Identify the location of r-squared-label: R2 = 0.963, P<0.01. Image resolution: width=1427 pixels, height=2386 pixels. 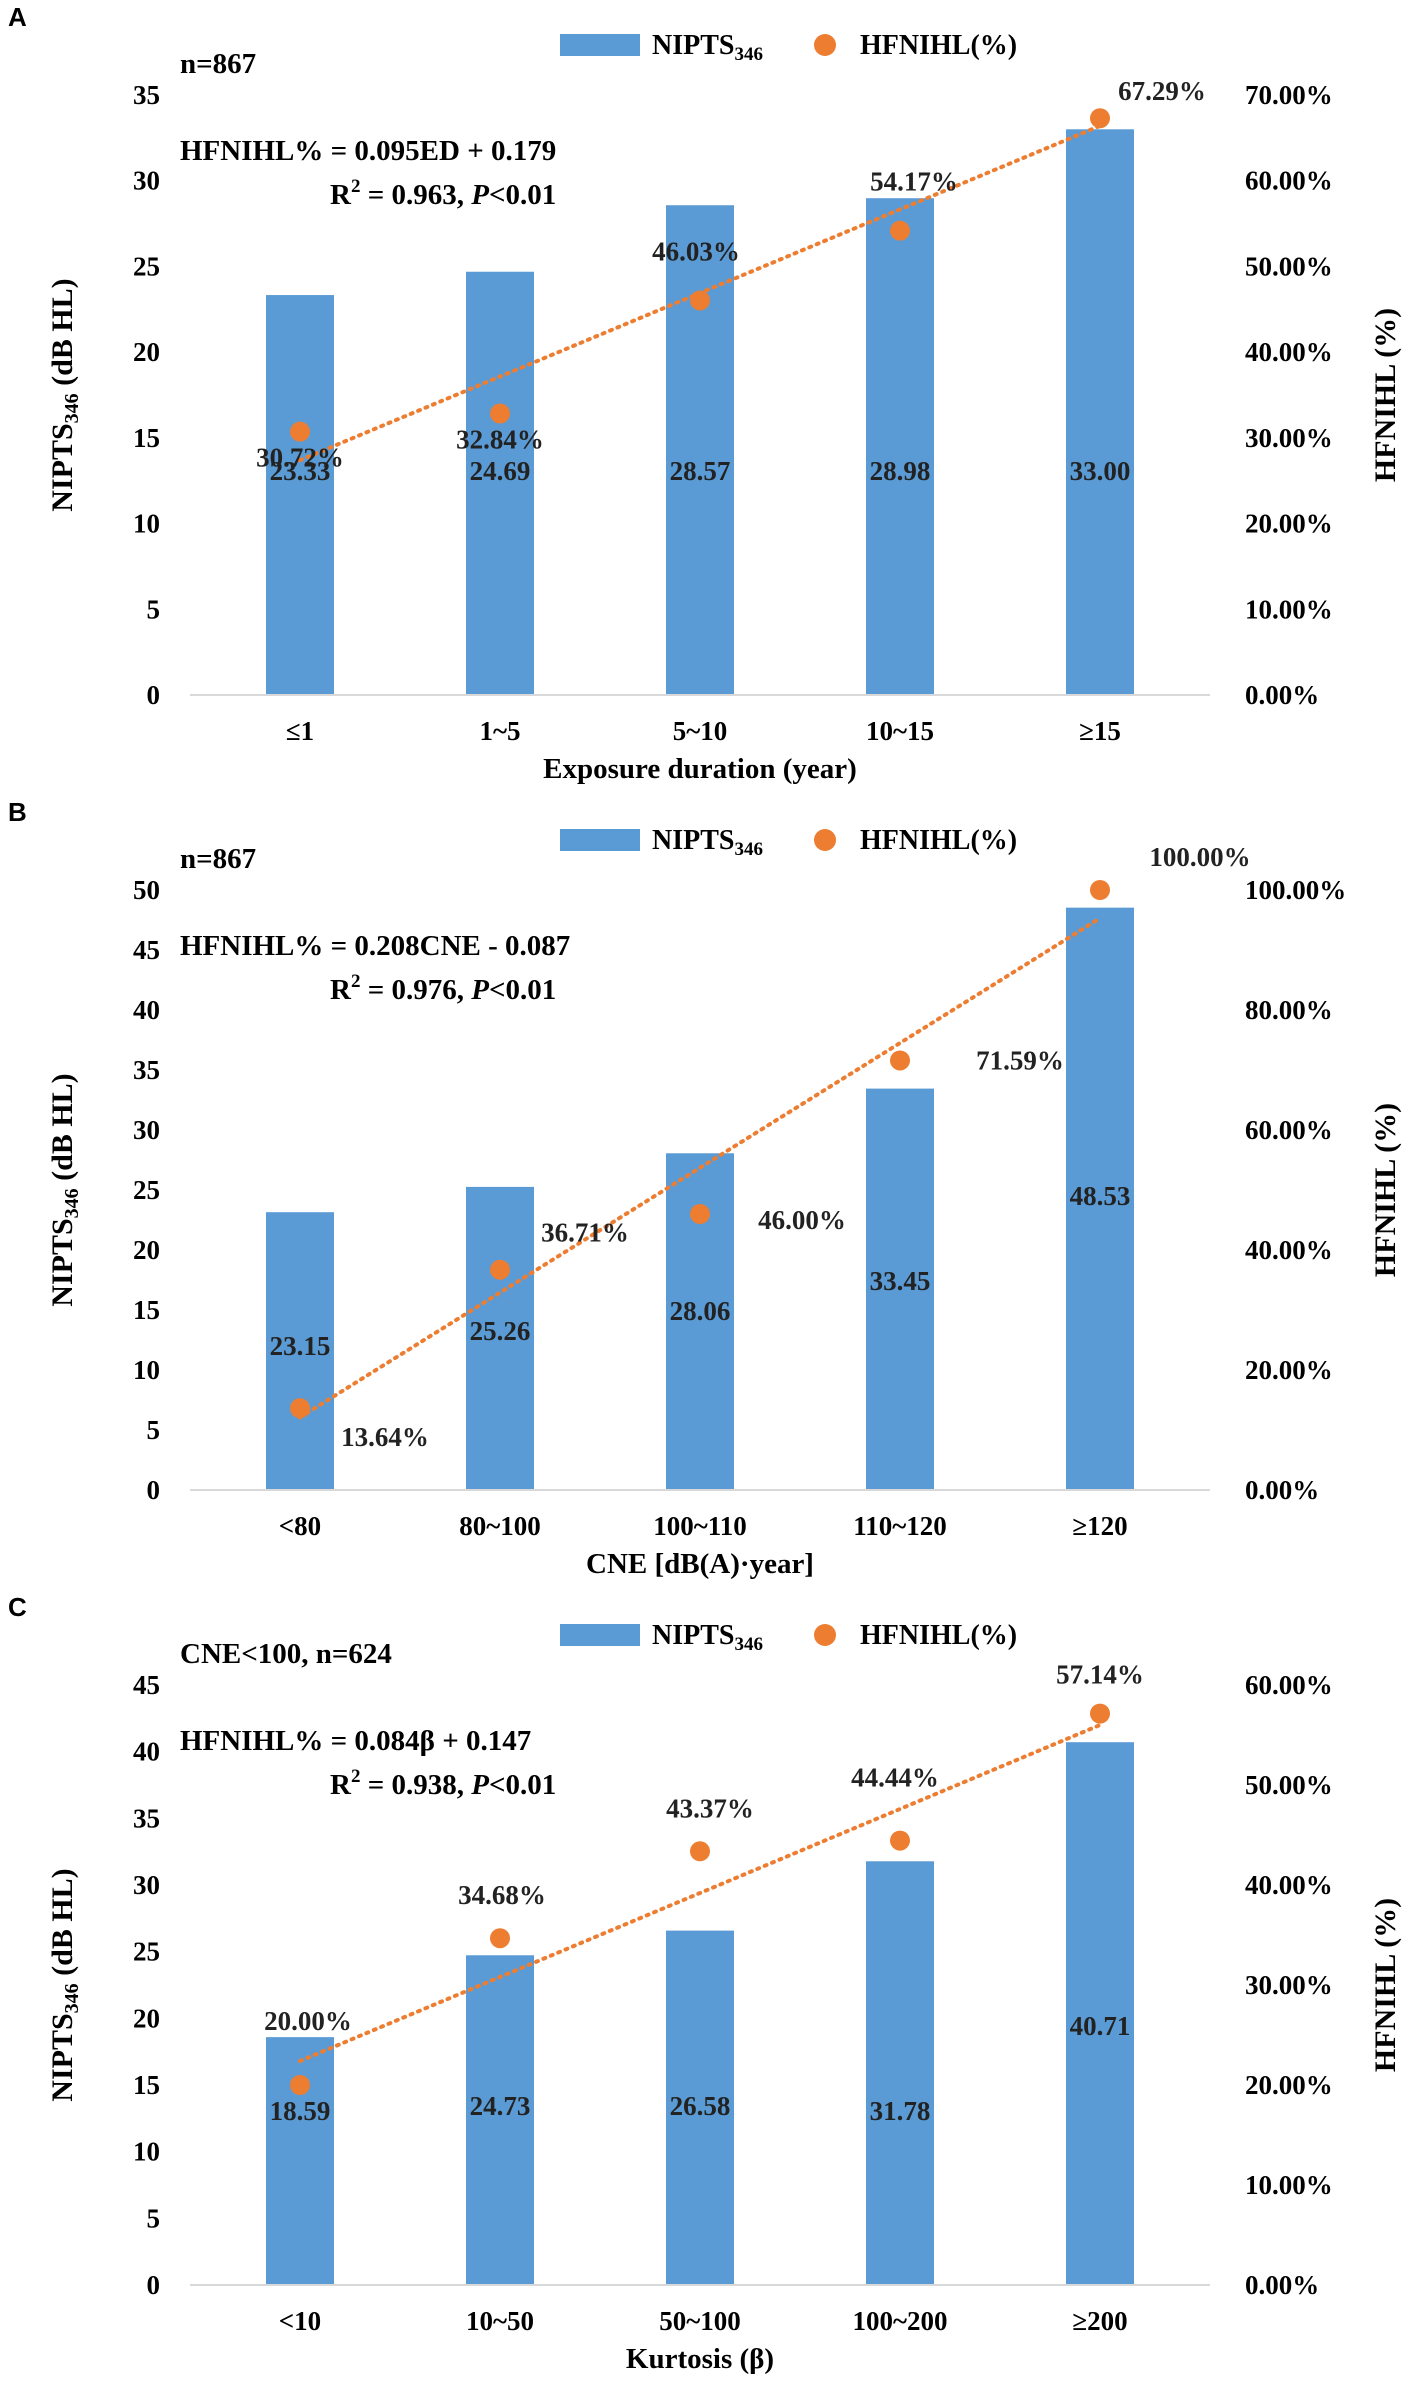
(443, 193).